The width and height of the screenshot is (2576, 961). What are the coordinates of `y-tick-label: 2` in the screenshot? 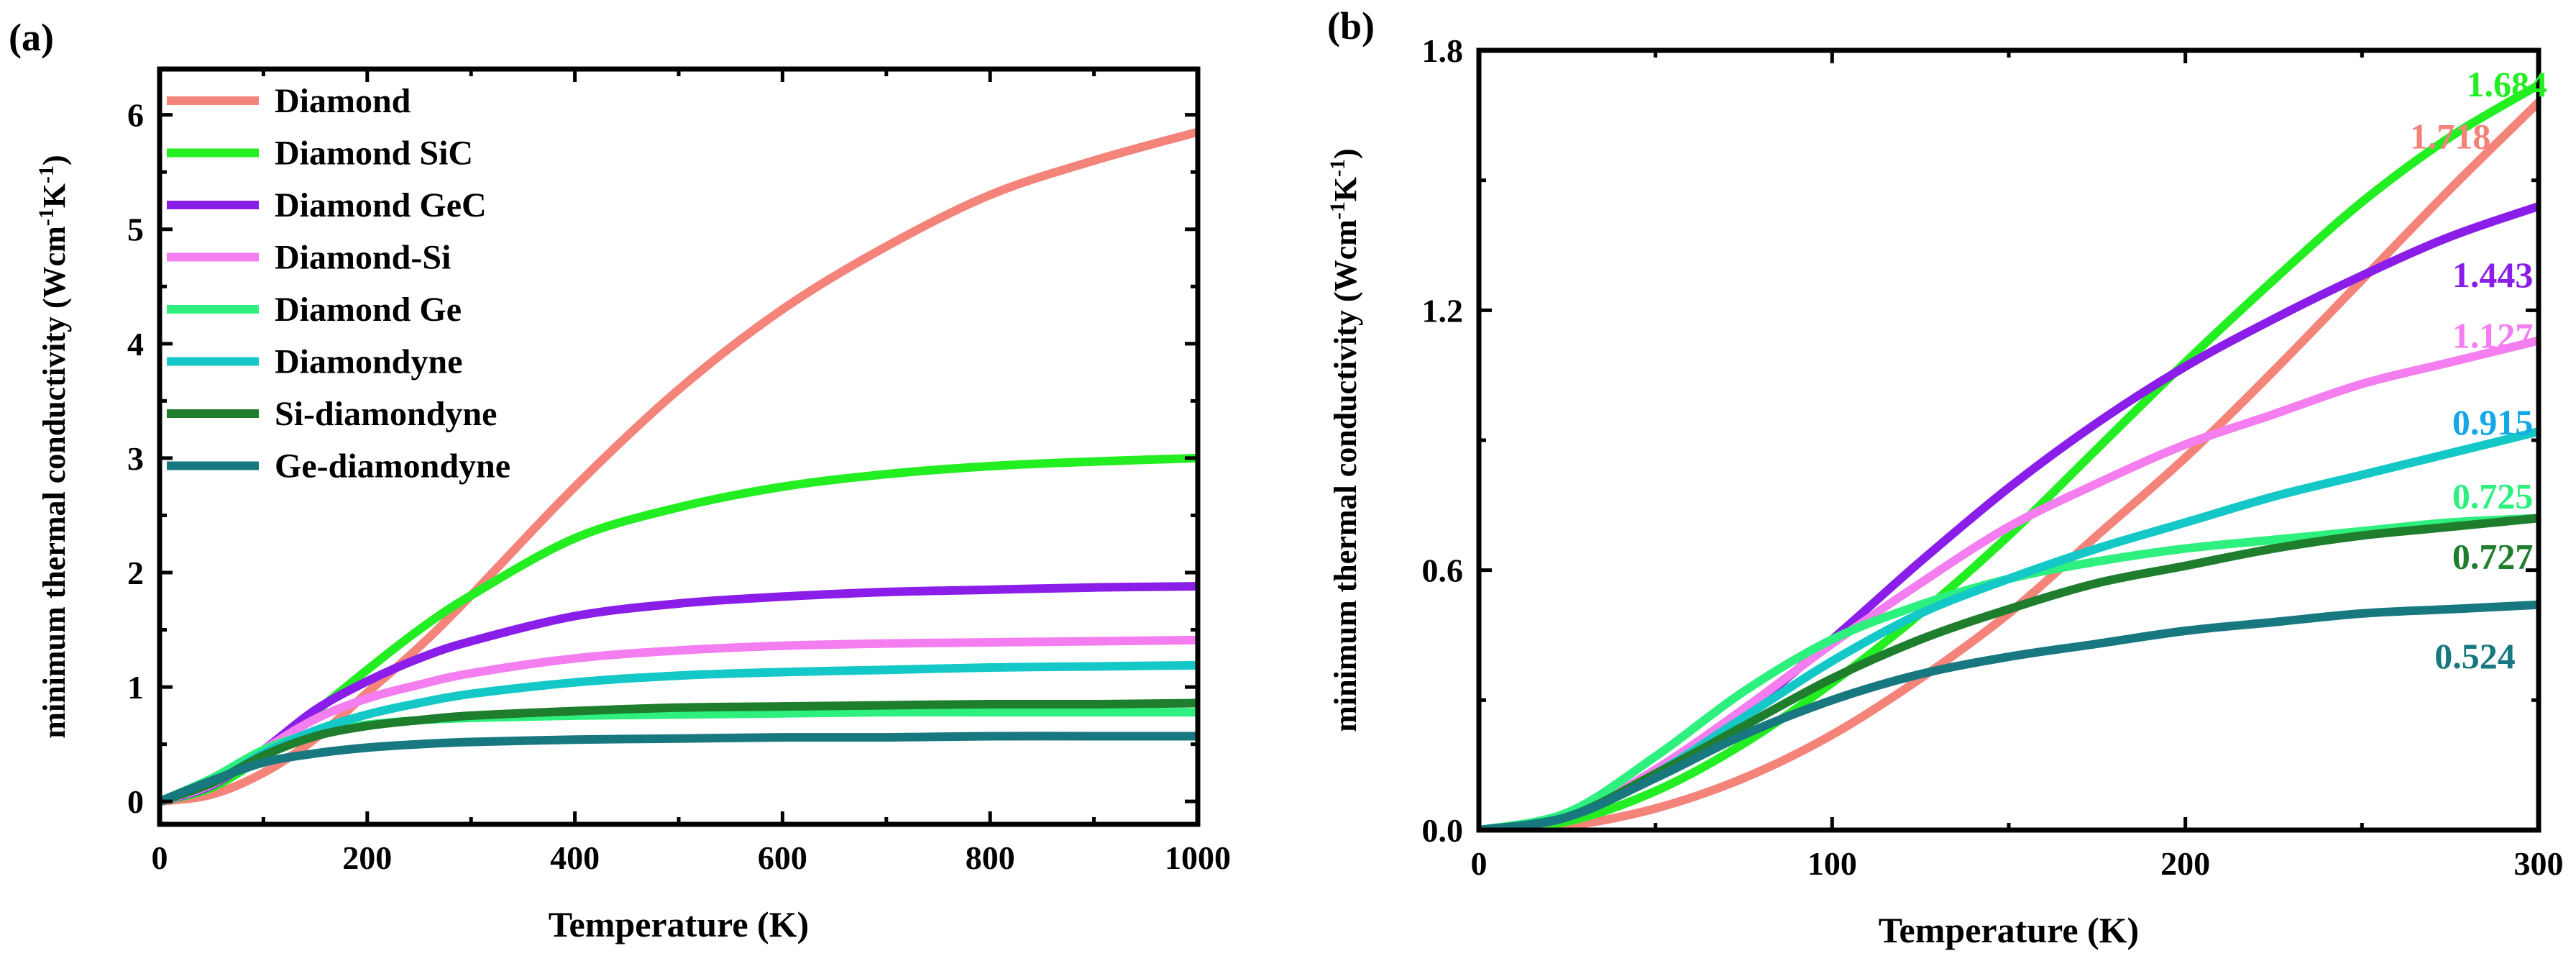 It's located at (135, 573).